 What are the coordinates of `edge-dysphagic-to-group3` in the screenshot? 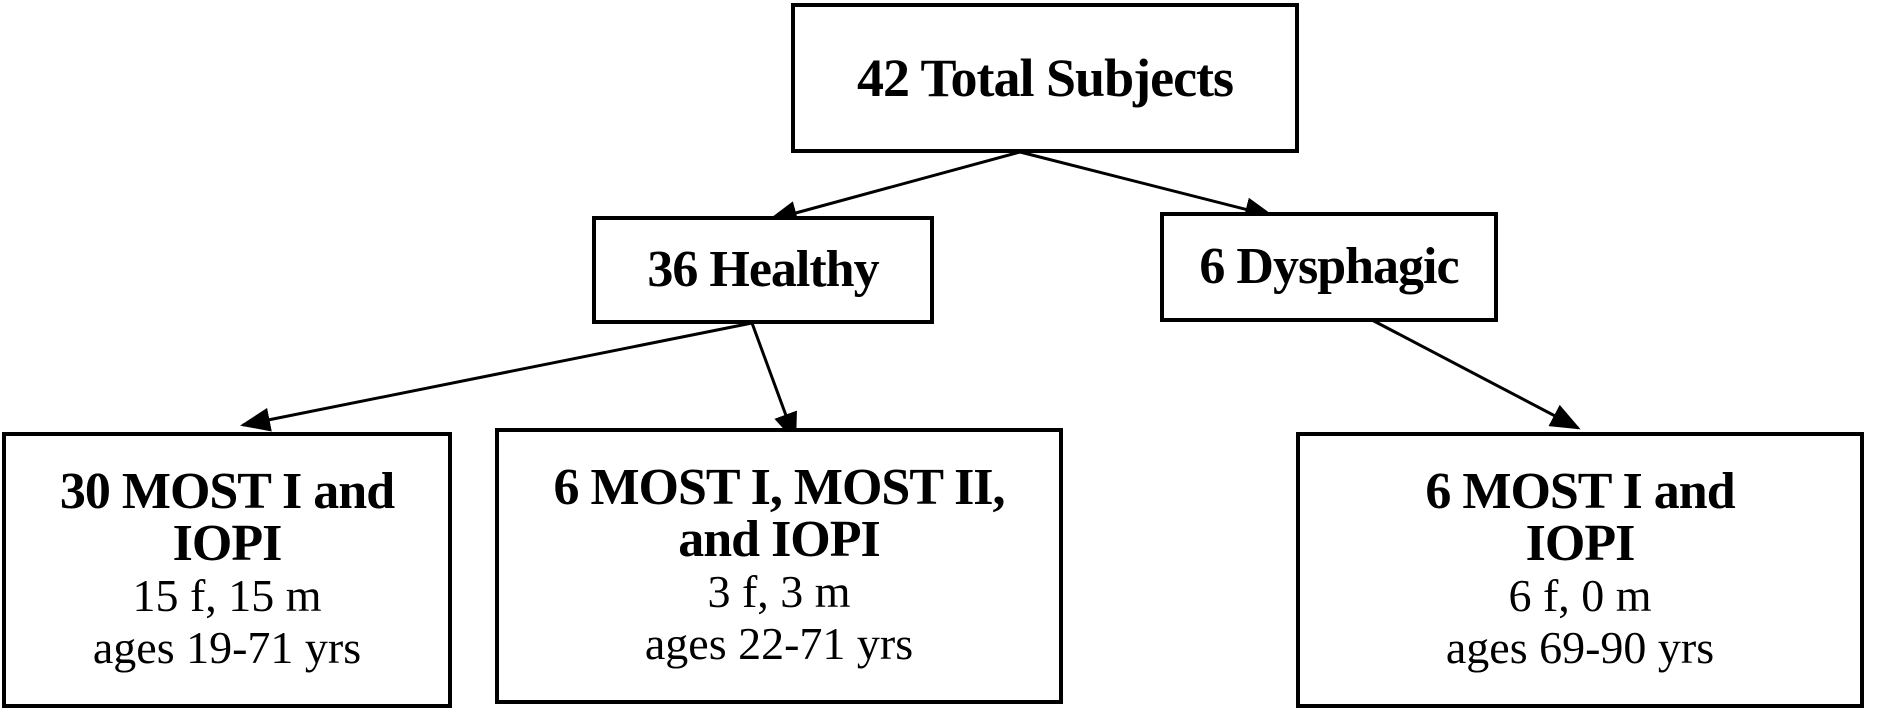 It's located at (1476, 374).